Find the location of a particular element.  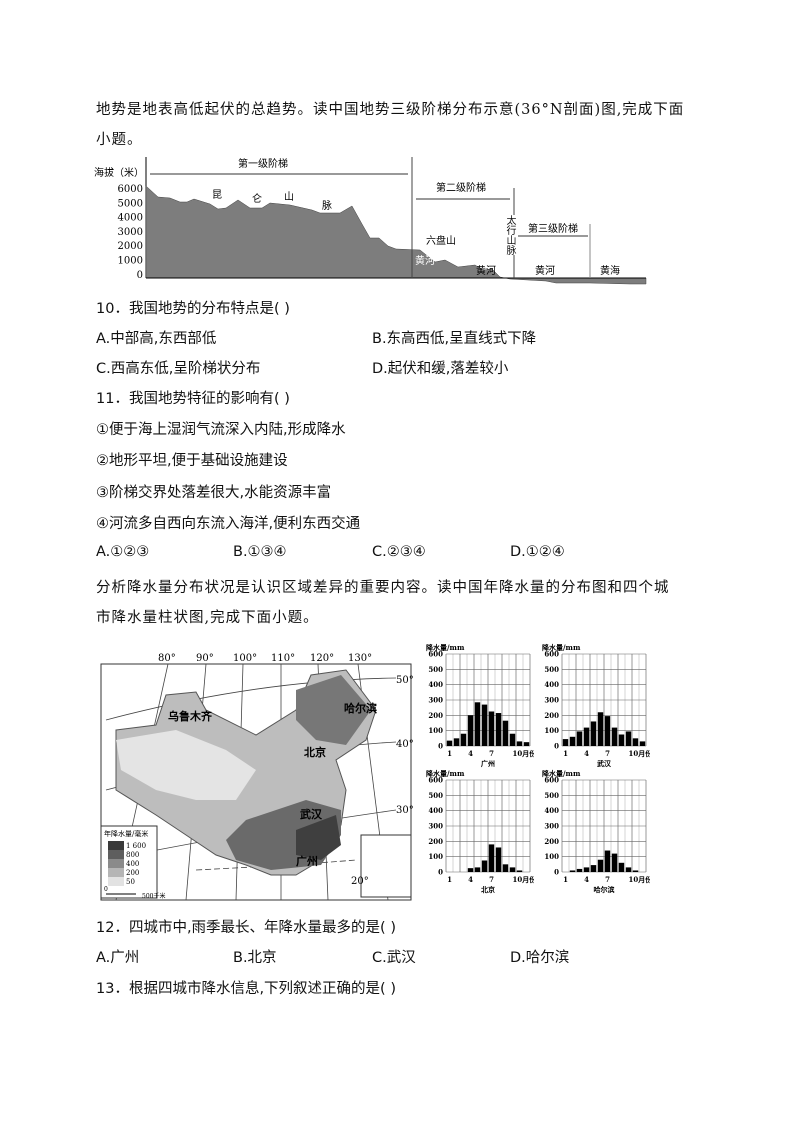

profile-ytick: 6000 is located at coordinates (130, 189).